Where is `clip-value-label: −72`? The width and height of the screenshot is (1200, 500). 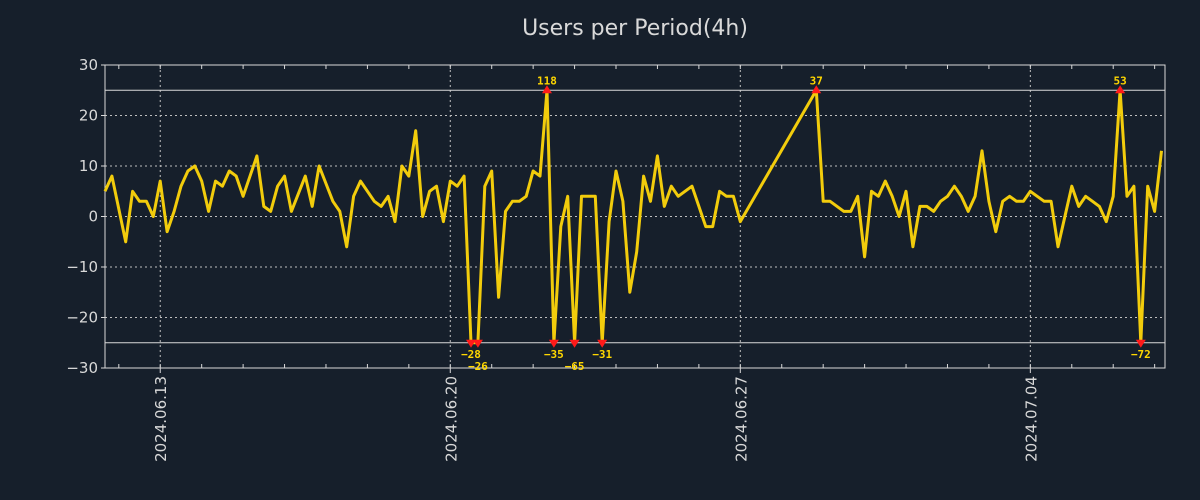 clip-value-label: −72 is located at coordinates (1141, 354).